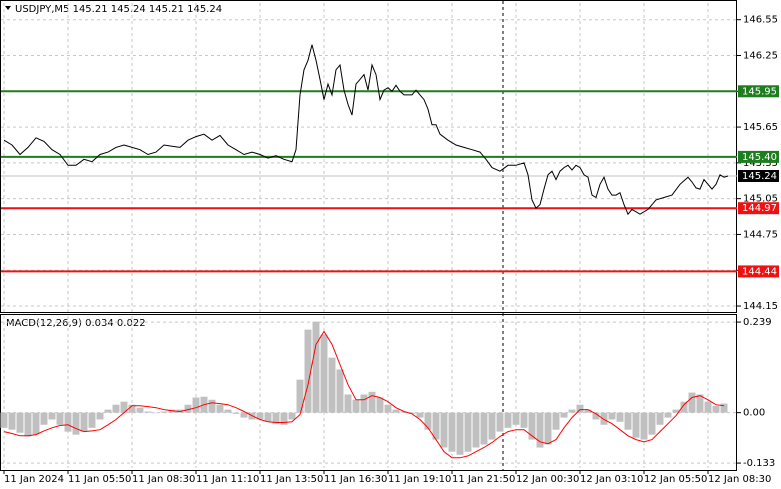 This screenshot has height=489, width=781. I want to click on x-tick-label: 11 Jan 19:10, so click(419, 479).